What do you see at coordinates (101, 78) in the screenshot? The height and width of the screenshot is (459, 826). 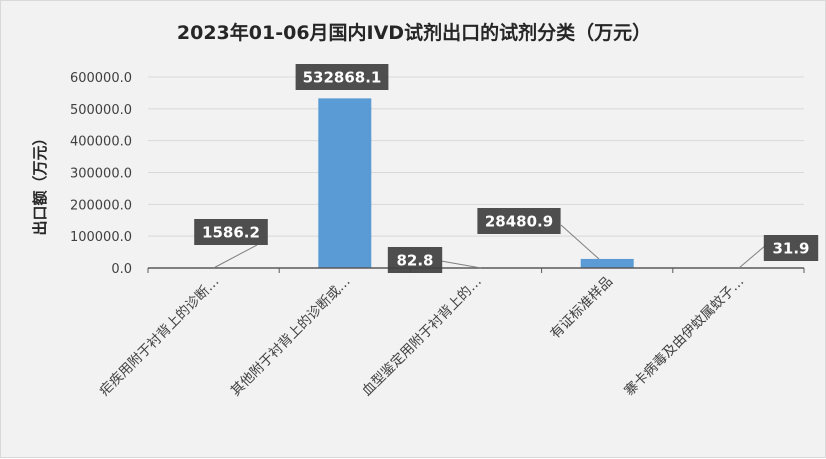 I see `y-tick-label: 600000.0` at bounding box center [101, 78].